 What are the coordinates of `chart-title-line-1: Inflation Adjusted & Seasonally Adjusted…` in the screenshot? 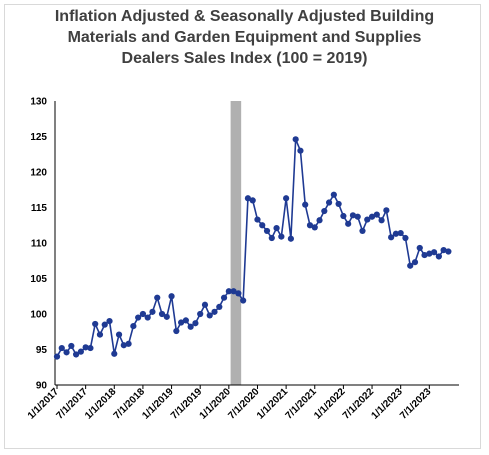 It's located at (244, 16).